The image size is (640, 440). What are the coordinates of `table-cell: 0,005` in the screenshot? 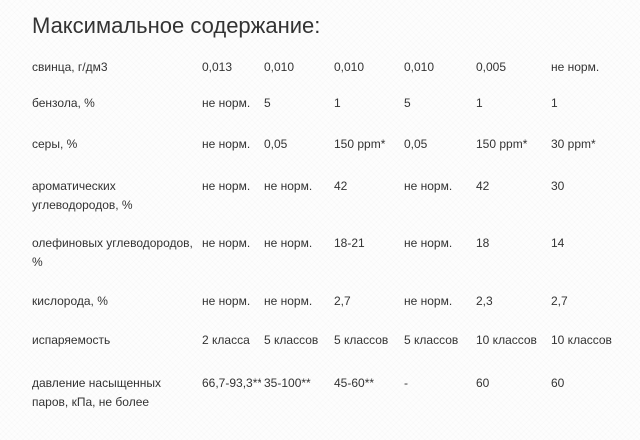 It's located at (491, 67).